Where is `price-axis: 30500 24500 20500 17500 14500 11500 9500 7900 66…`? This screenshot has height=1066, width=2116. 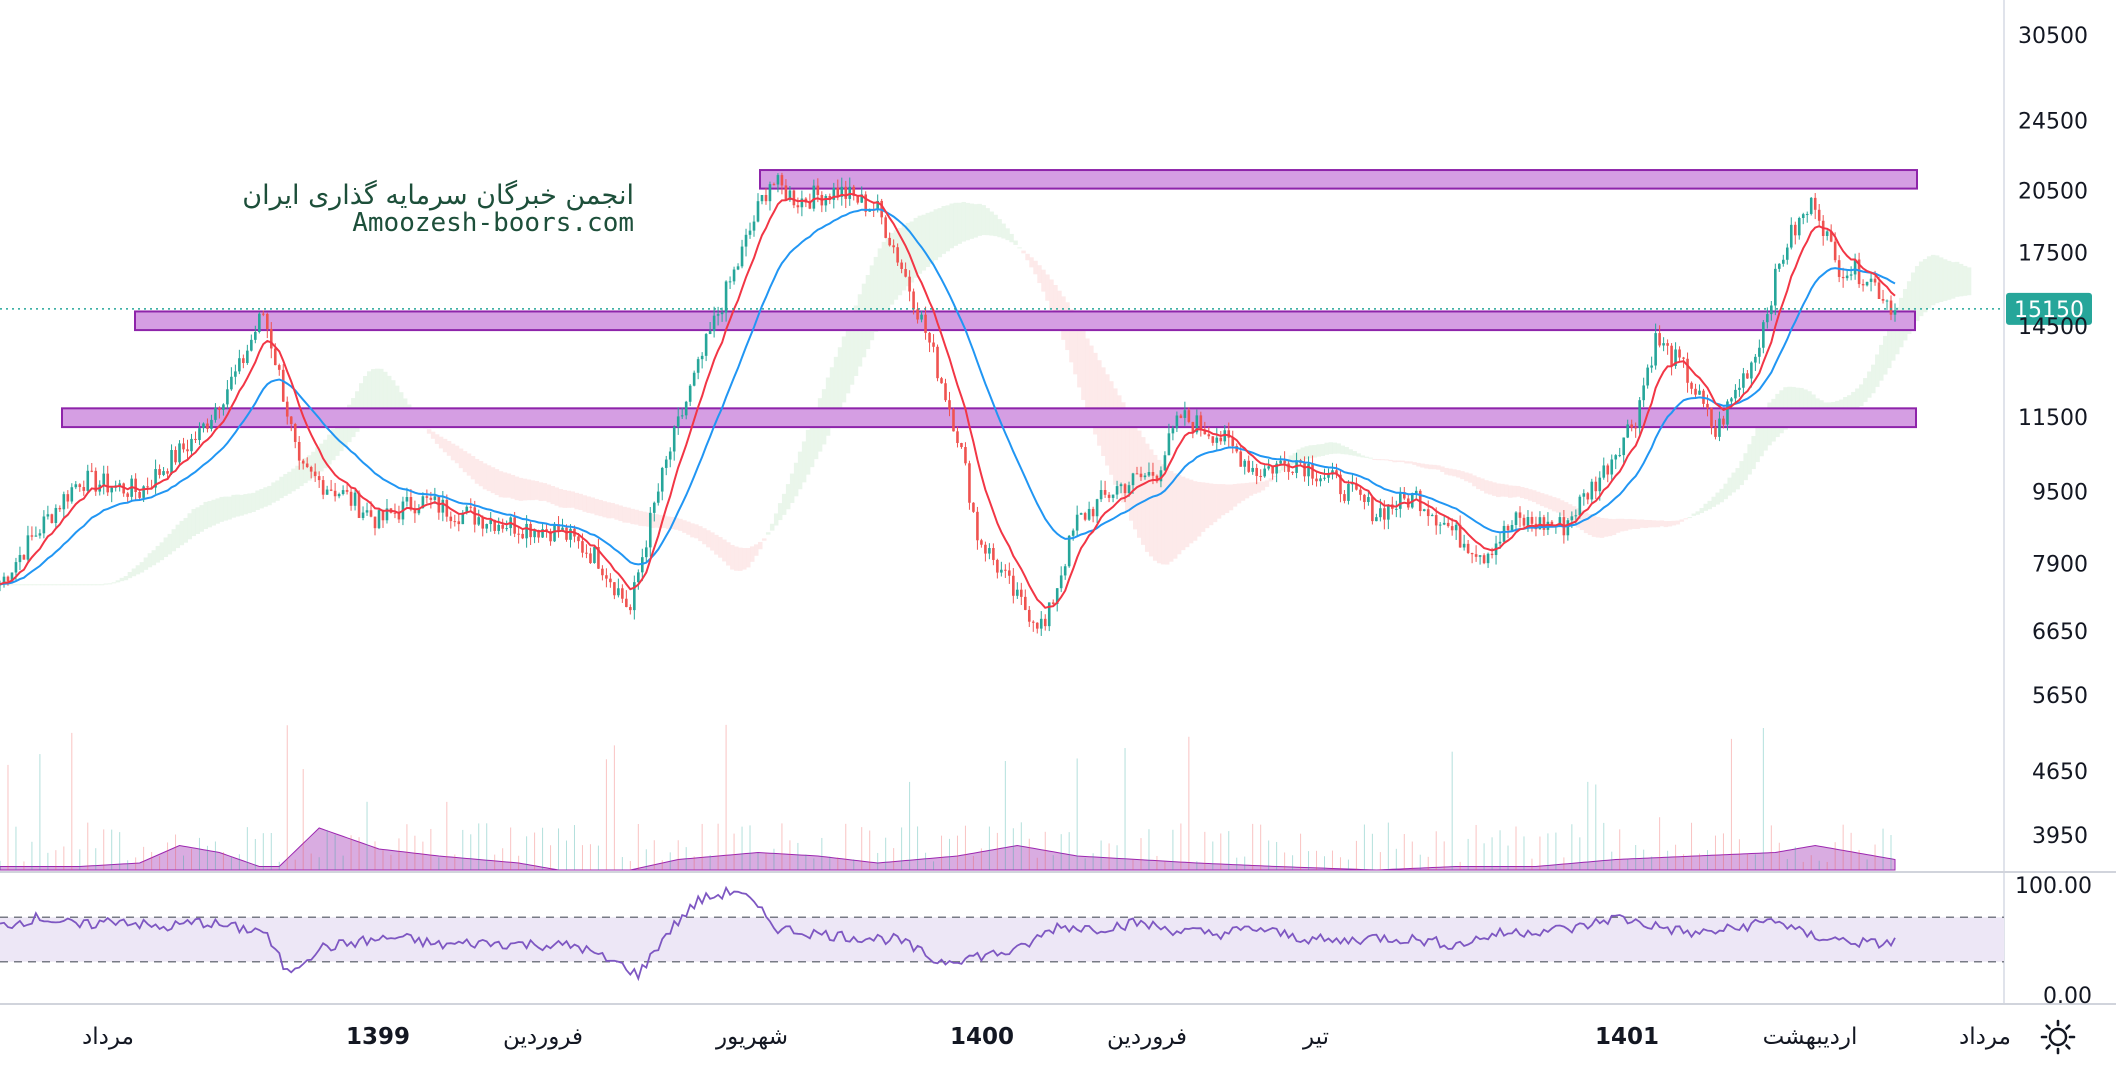
price-axis: 30500 24500 20500 17500 14500 11500 9500 7900 66… is located at coordinates (2053, 436).